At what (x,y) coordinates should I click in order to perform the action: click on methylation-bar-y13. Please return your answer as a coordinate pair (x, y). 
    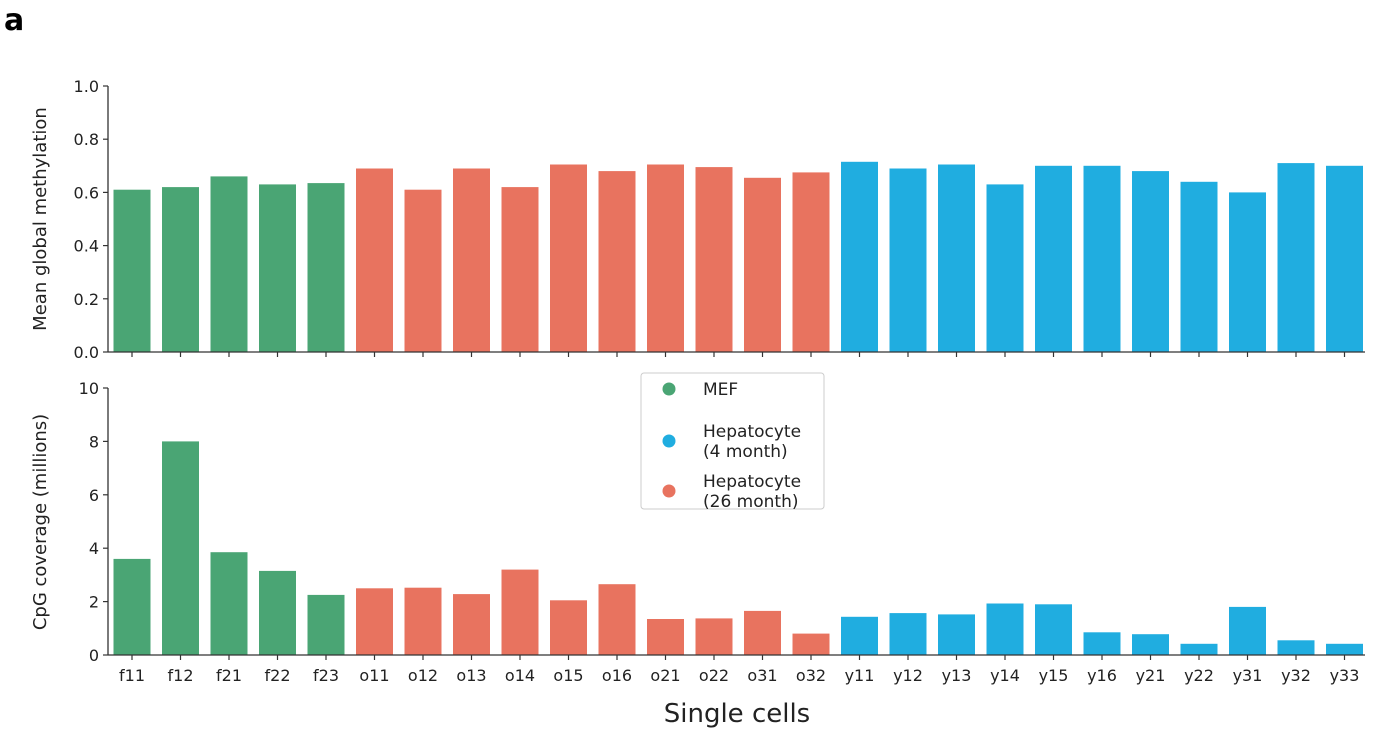
    Looking at the image, I should click on (956, 258).